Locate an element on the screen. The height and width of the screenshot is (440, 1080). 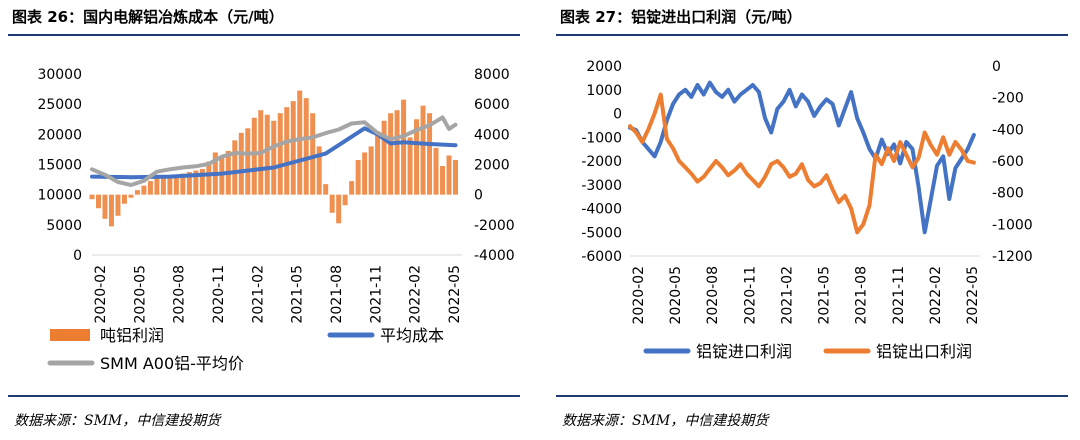
y-left-tick-label: 15000 is located at coordinates (59, 166).